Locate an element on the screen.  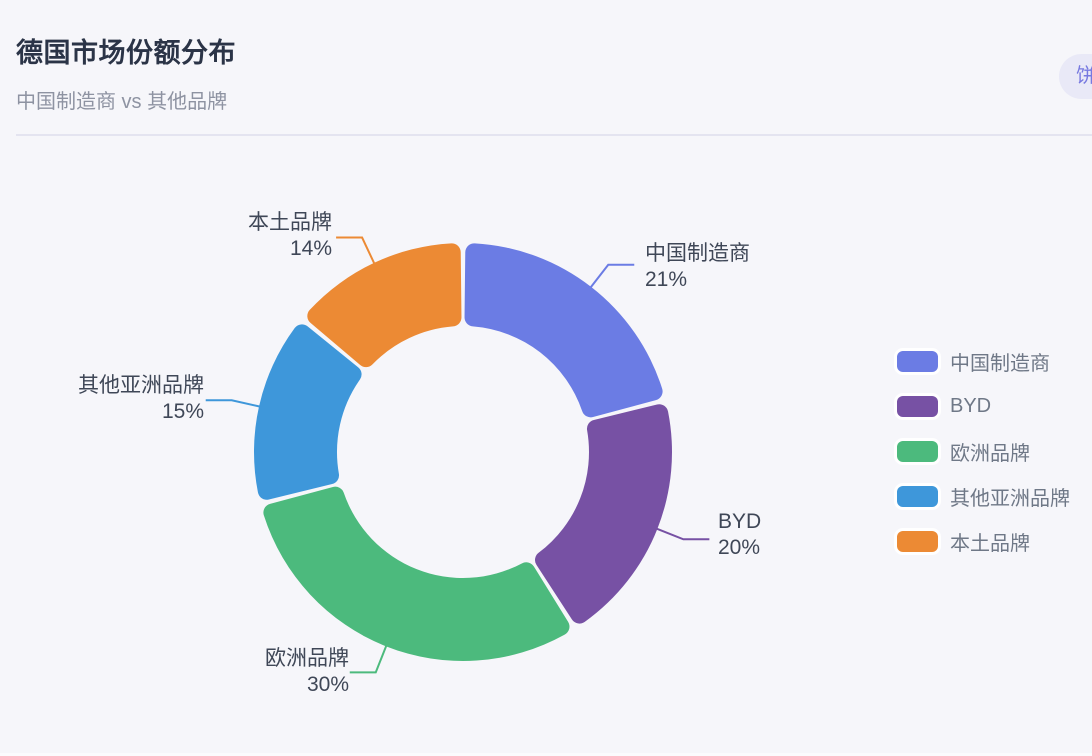
slice-label-other-asian-brands: 其他亚洲品牌 15% is located at coordinates (141, 399).